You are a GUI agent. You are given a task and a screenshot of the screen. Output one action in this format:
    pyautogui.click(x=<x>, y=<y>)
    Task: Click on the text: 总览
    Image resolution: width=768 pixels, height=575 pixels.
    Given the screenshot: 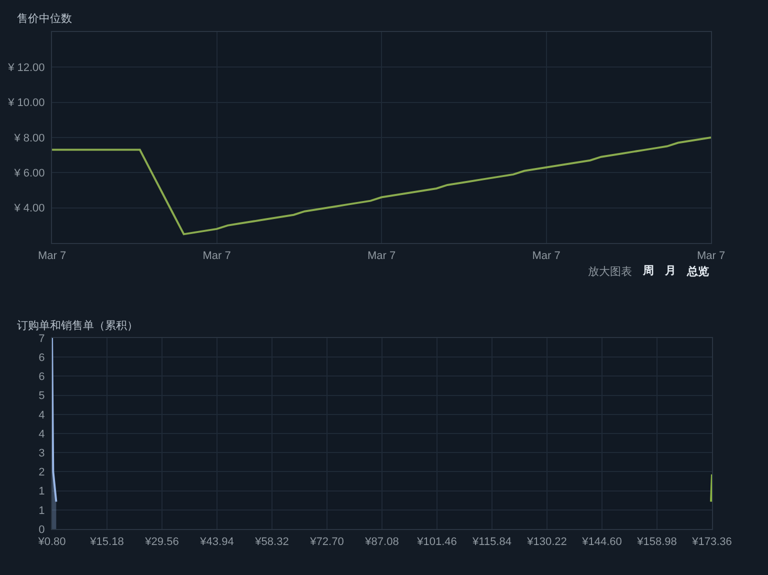 What is the action you would take?
    pyautogui.click(x=697, y=271)
    